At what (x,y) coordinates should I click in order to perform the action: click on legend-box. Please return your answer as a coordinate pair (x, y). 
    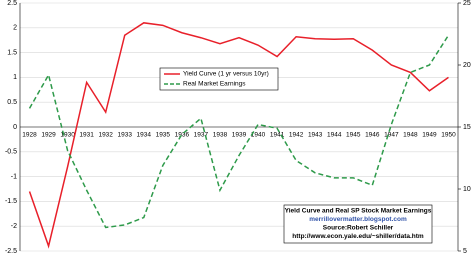
    Looking at the image, I should click on (219, 79).